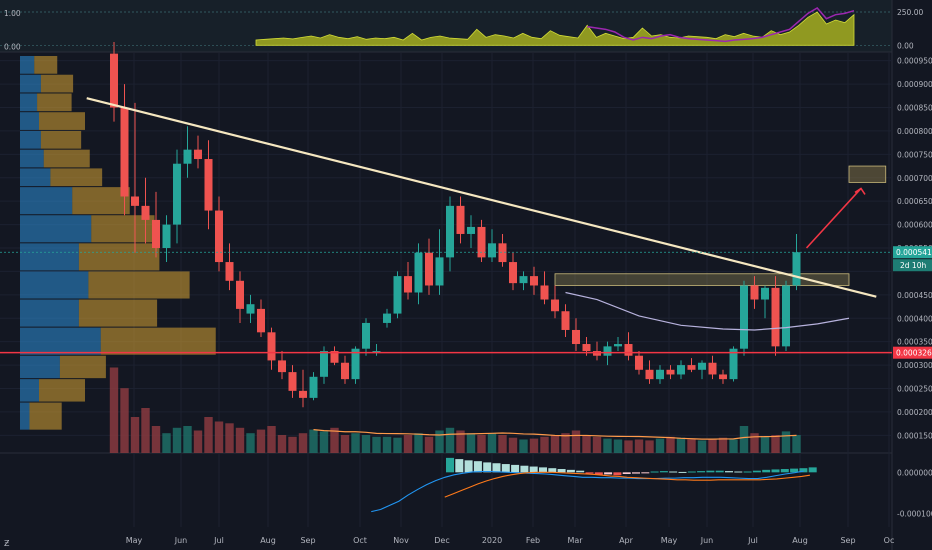 This screenshot has width=932, height=550. I want to click on time-tick-label: Jun, so click(181, 540).